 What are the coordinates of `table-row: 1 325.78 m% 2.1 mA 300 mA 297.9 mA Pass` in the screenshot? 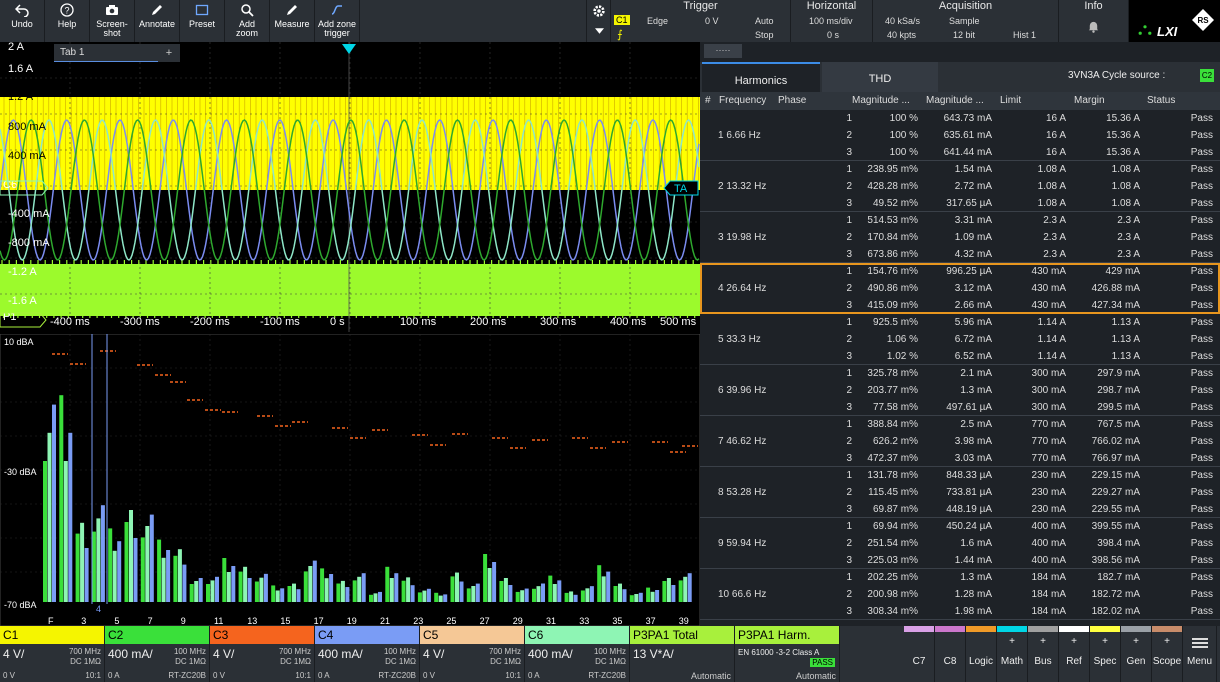 It's located at (960, 373).